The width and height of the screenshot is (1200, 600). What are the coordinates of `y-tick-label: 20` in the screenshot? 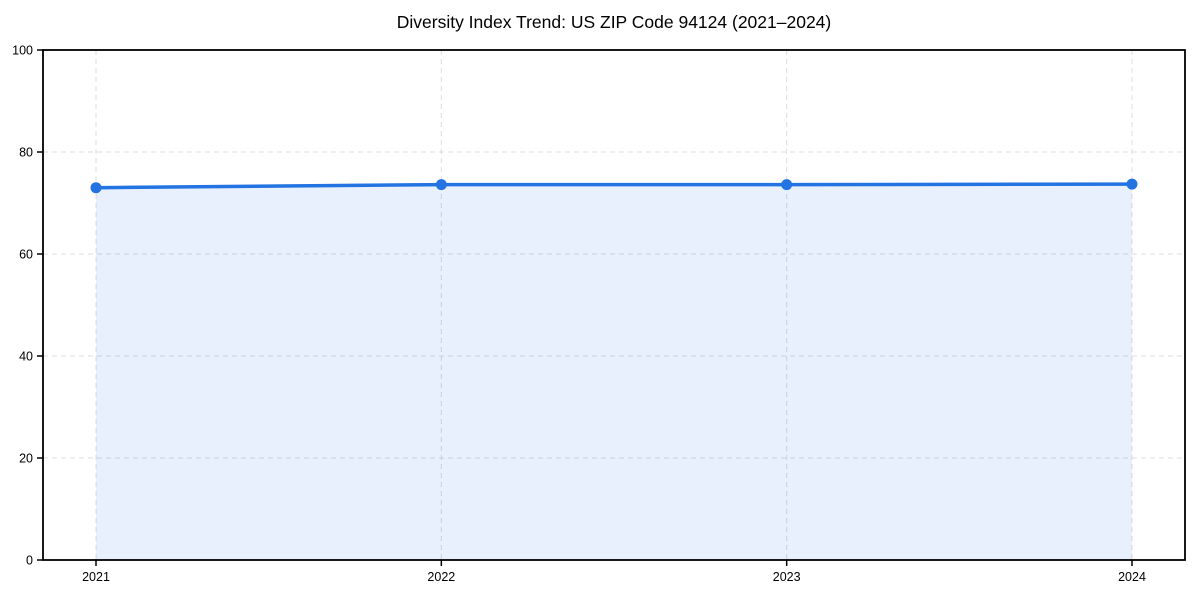 It's located at (26, 458).